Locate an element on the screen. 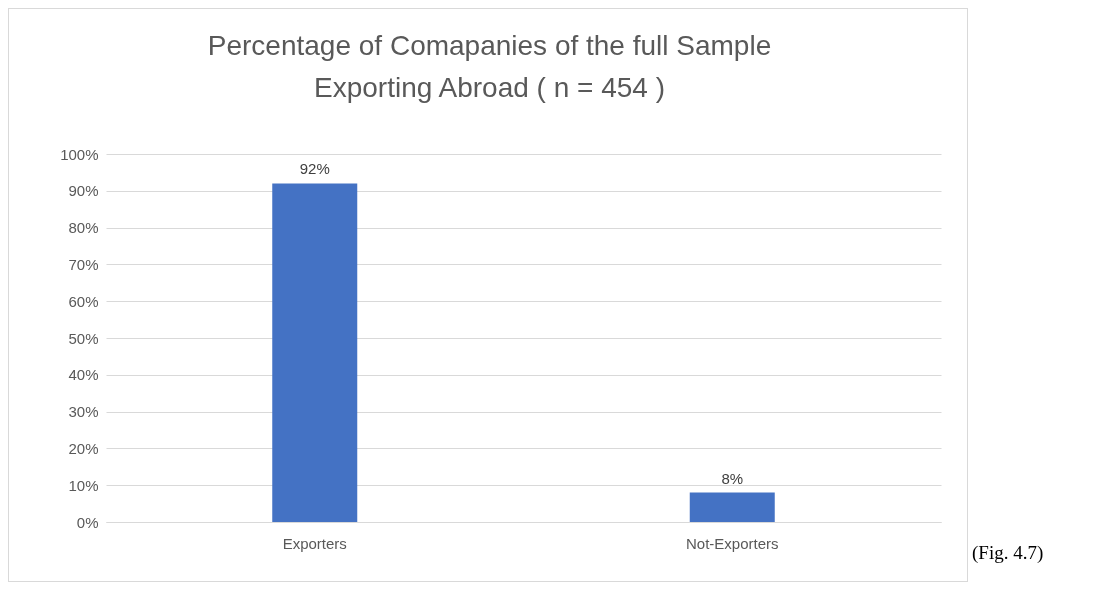 This screenshot has height=589, width=1107. data-label: 92% is located at coordinates (314, 169).